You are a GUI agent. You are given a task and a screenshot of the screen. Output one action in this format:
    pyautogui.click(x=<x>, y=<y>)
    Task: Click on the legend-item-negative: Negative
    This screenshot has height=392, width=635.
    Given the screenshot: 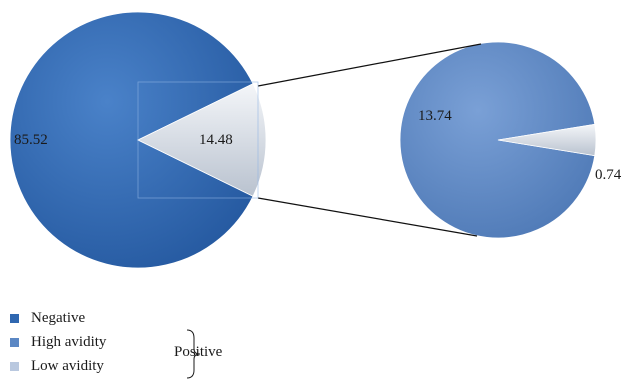 What is the action you would take?
    pyautogui.click(x=58, y=318)
    